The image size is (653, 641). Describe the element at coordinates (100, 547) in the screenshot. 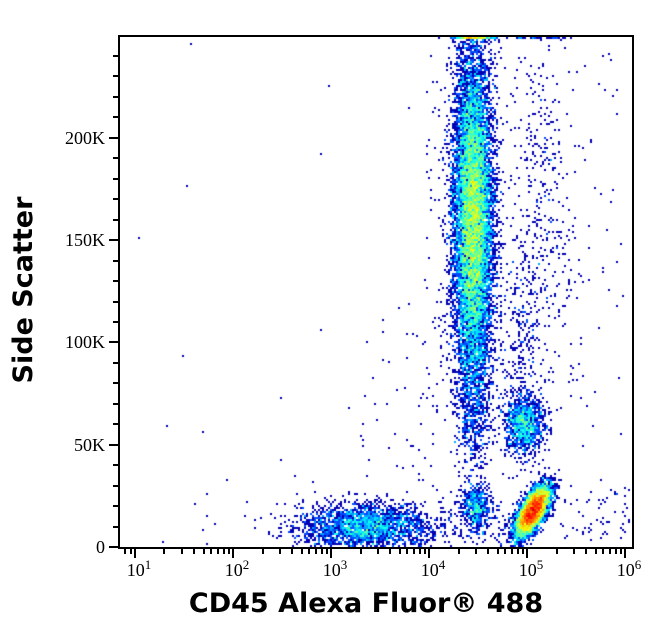

I see `y-axis-tick-label: 0` at that location.